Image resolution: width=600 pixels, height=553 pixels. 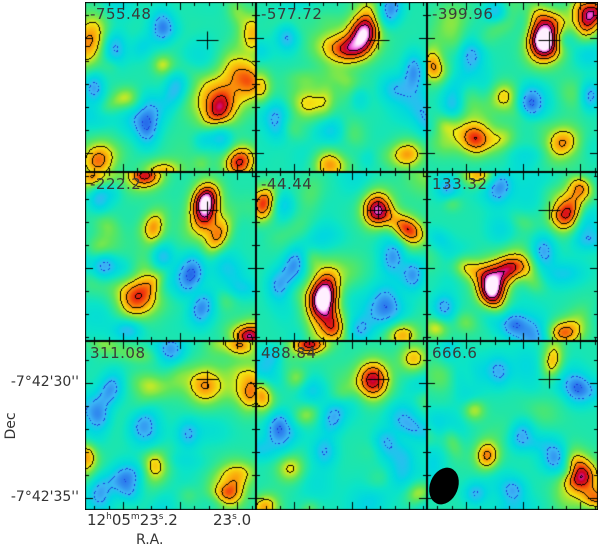 What do you see at coordinates (116, 184) in the screenshot?
I see `velocity-label: -222.2` at bounding box center [116, 184].